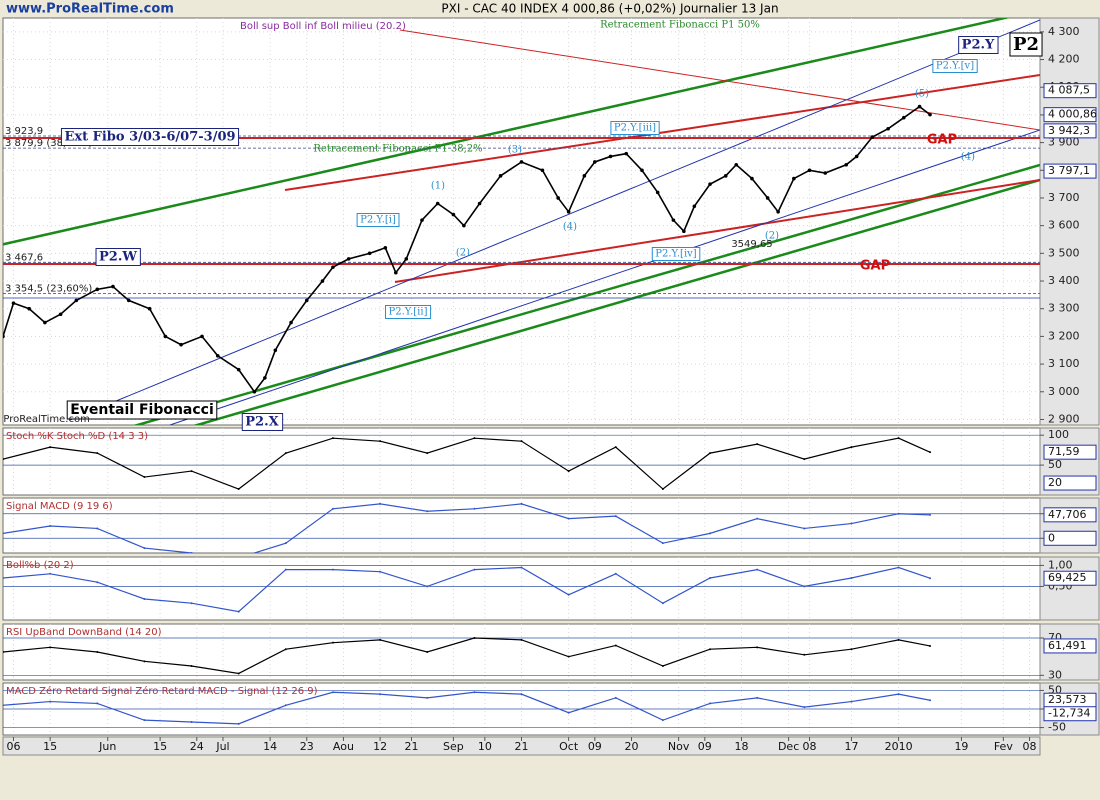 This screenshot has width=1100, height=800. Describe the element at coordinates (1058, 434) in the screenshot. I see `y-tick-label: 100` at that location.